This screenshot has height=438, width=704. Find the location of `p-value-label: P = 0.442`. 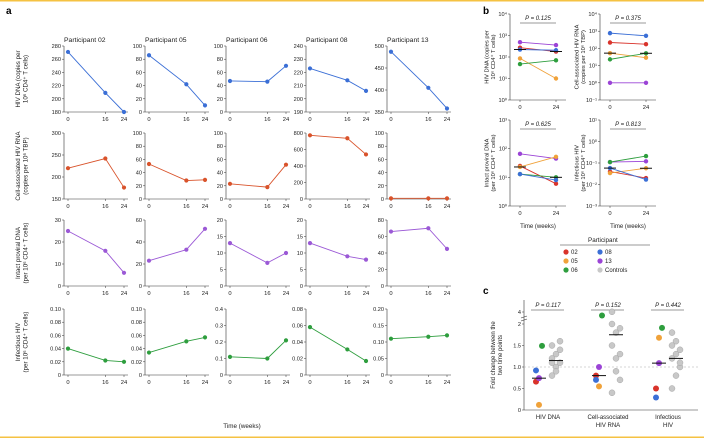

p-value-label: P = 0.442 is located at coordinates (668, 306).